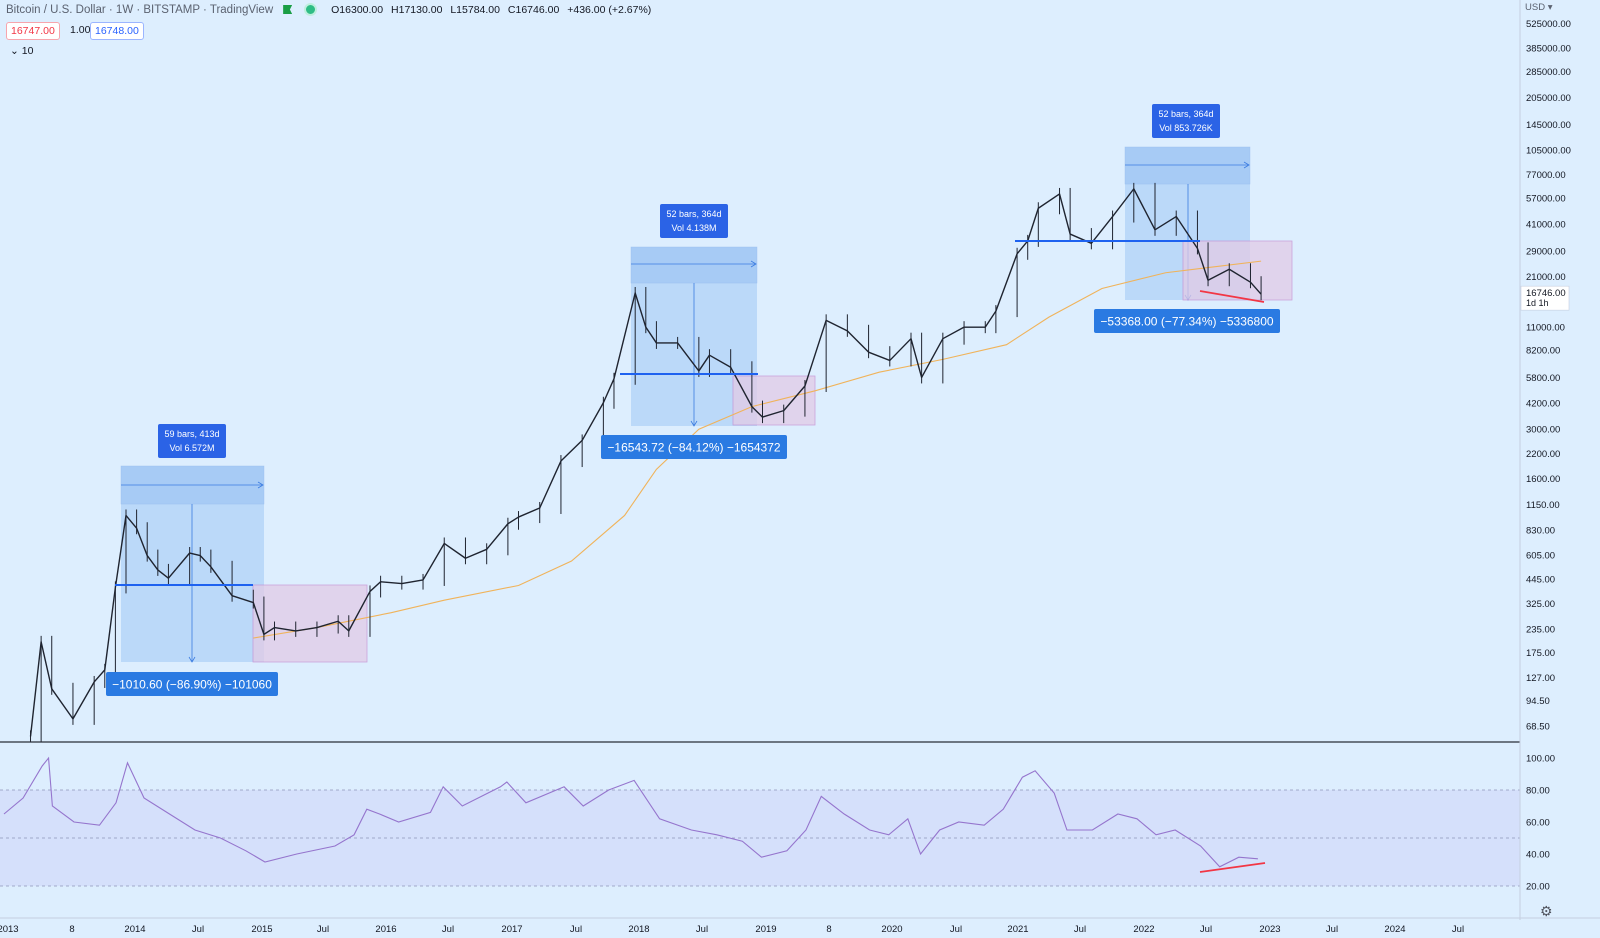  What do you see at coordinates (1540, 580) in the screenshot?
I see `price-axis-label: 445.00` at bounding box center [1540, 580].